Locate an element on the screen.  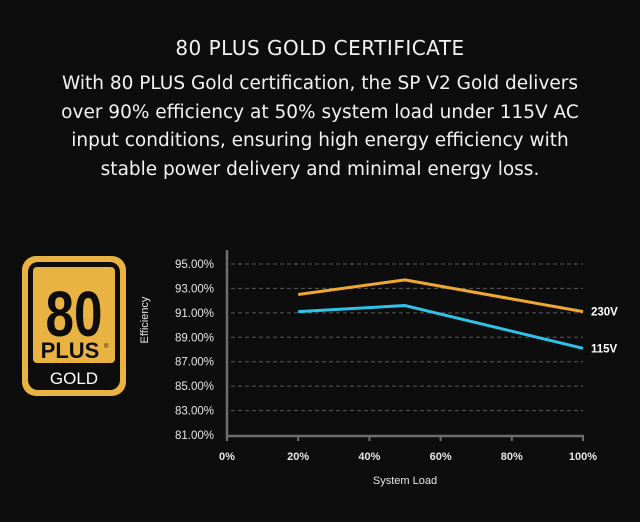
badge-tier: GOLD is located at coordinates (74, 378).